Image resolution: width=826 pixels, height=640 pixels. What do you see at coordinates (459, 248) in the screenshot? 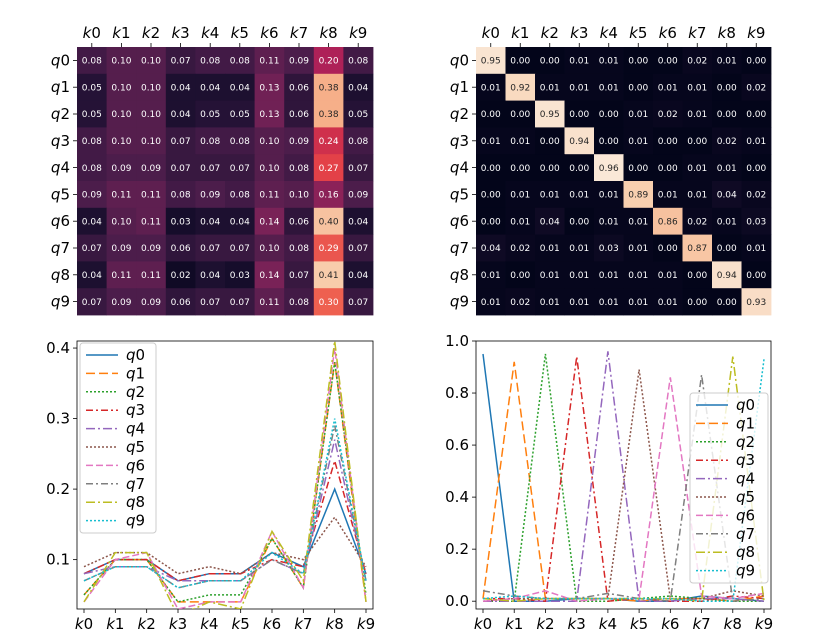
I see `y-tick-label: q7` at bounding box center [459, 248].